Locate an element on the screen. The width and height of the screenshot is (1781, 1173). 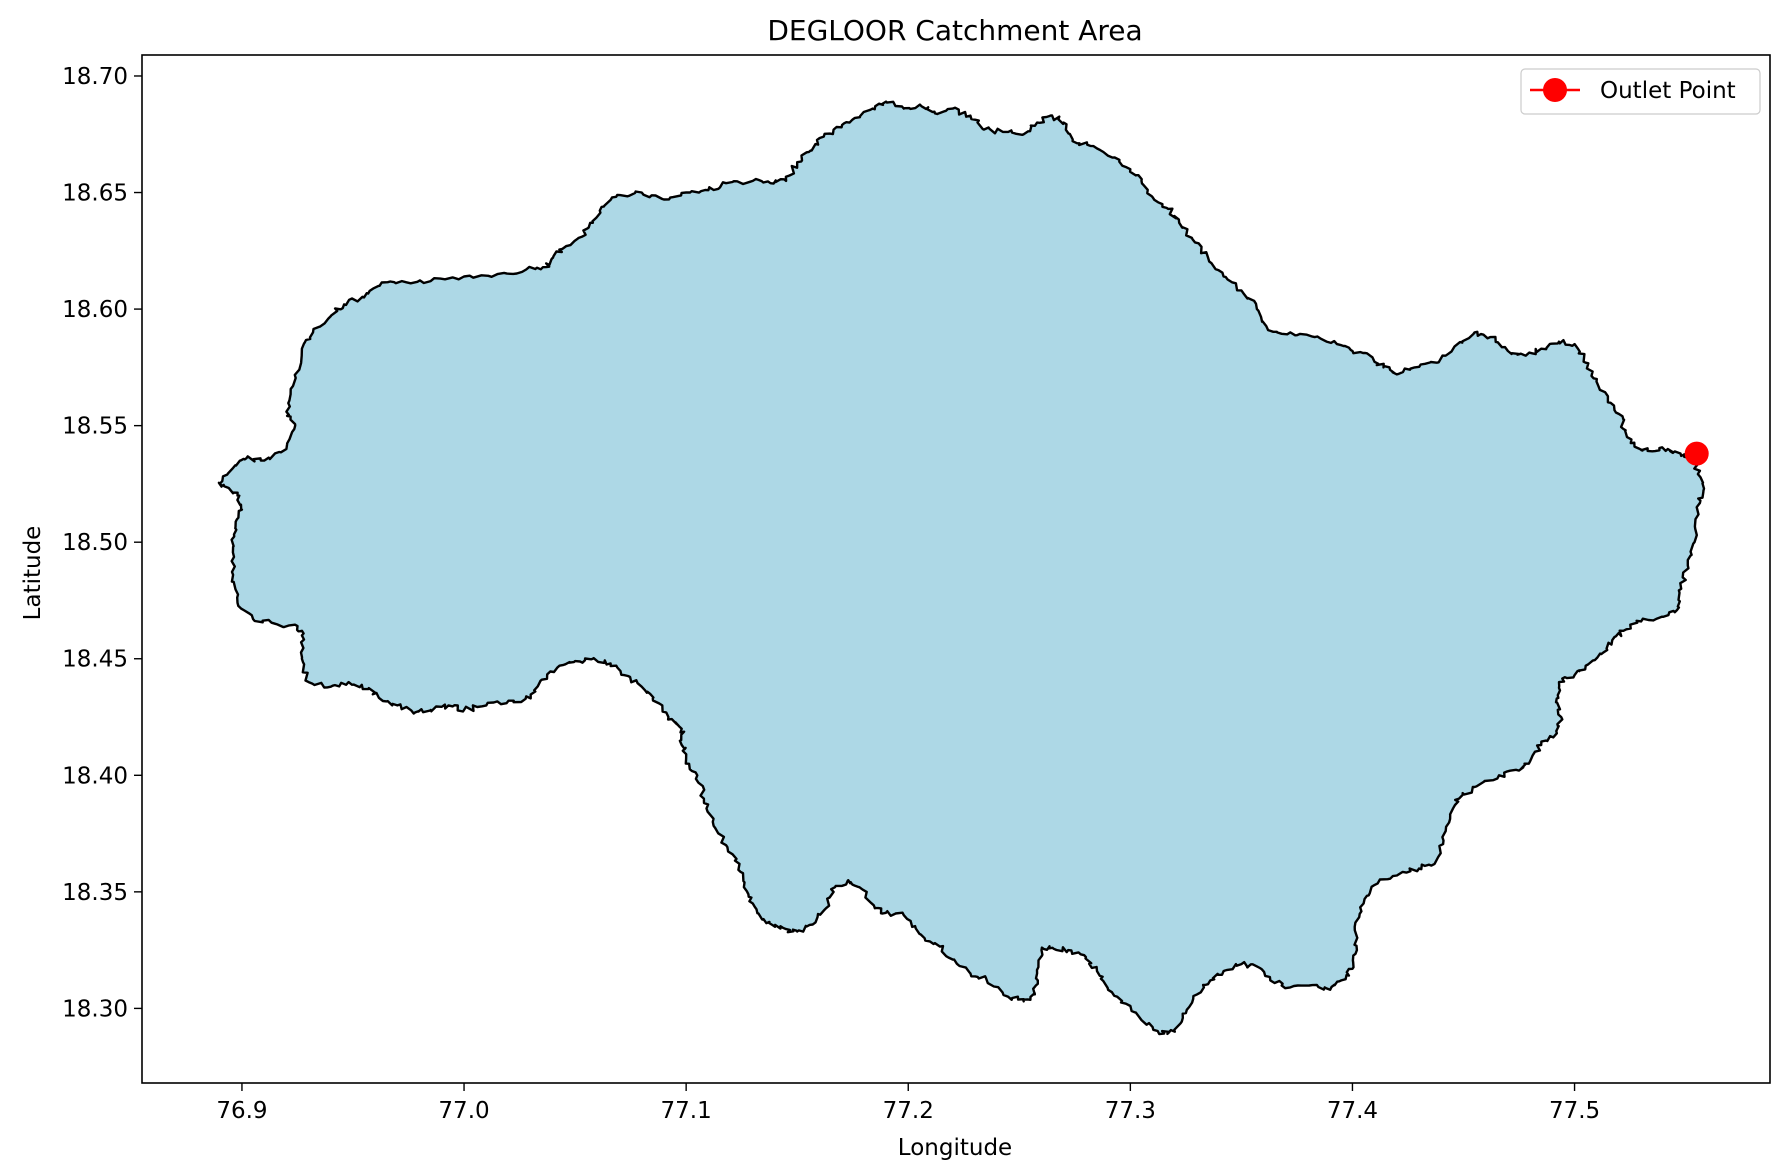
x-axis-label: Longitude is located at coordinates (955, 1148).